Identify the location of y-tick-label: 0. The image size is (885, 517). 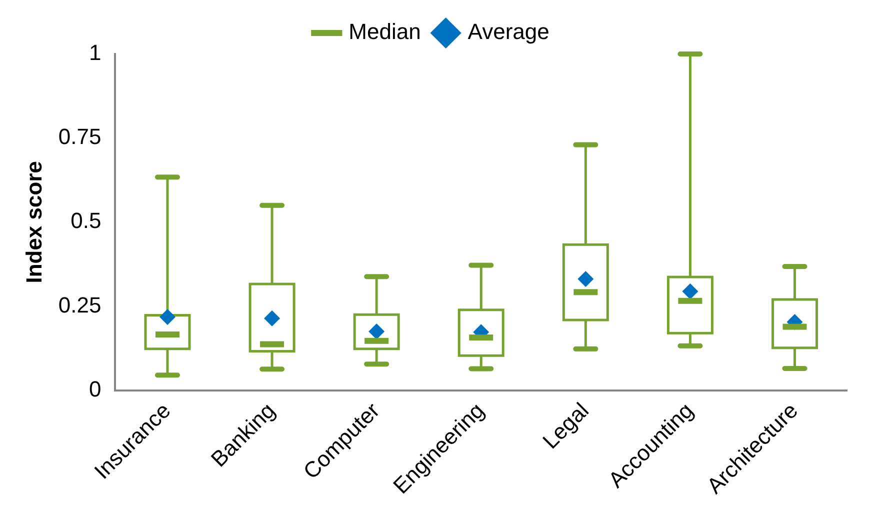
(95, 389).